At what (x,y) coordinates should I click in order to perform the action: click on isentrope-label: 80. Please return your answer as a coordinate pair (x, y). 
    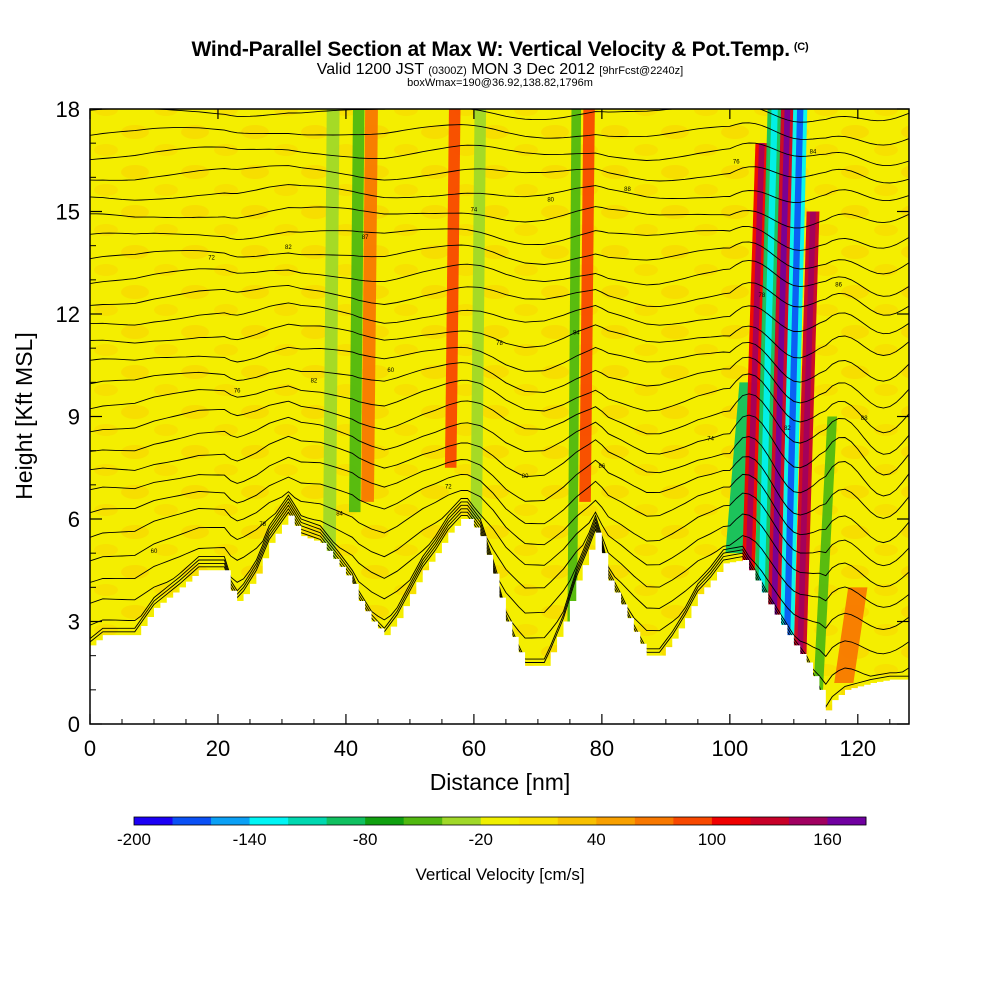
    Looking at the image, I should click on (550, 200).